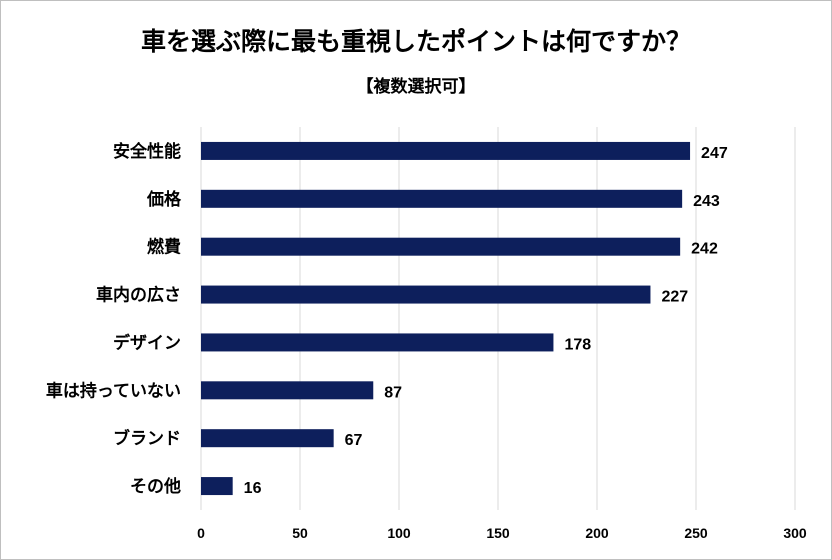 The width and height of the screenshot is (832, 560). I want to click on category-label: 車内の広さ, so click(138, 295).